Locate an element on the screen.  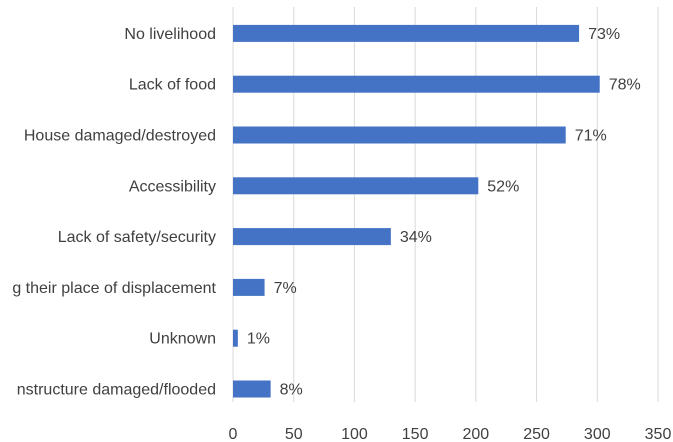
category-label: No livelihood is located at coordinates (170, 34).